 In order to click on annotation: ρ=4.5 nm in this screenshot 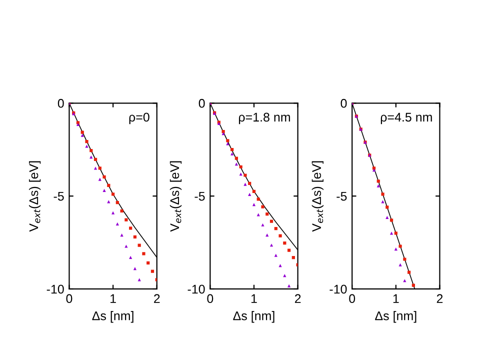, I will do `click(406, 118)`.